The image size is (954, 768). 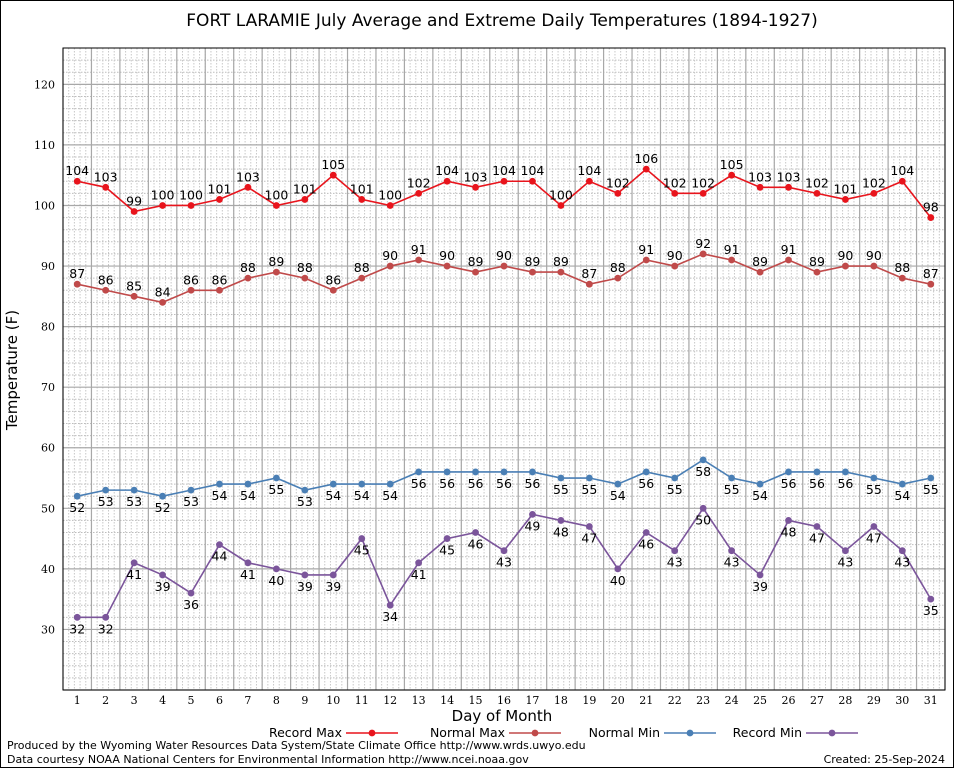 What do you see at coordinates (333, 700) in the screenshot?
I see `x-tick-label: 10` at bounding box center [333, 700].